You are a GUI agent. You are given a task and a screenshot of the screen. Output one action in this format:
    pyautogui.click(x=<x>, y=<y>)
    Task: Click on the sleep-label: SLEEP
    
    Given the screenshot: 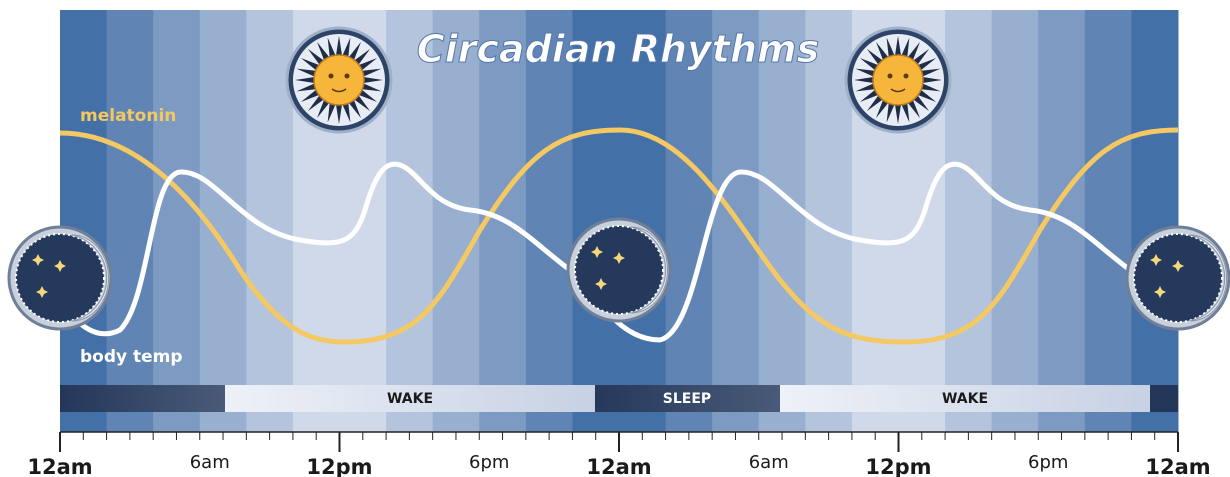 What is the action you would take?
    pyautogui.click(x=687, y=399)
    